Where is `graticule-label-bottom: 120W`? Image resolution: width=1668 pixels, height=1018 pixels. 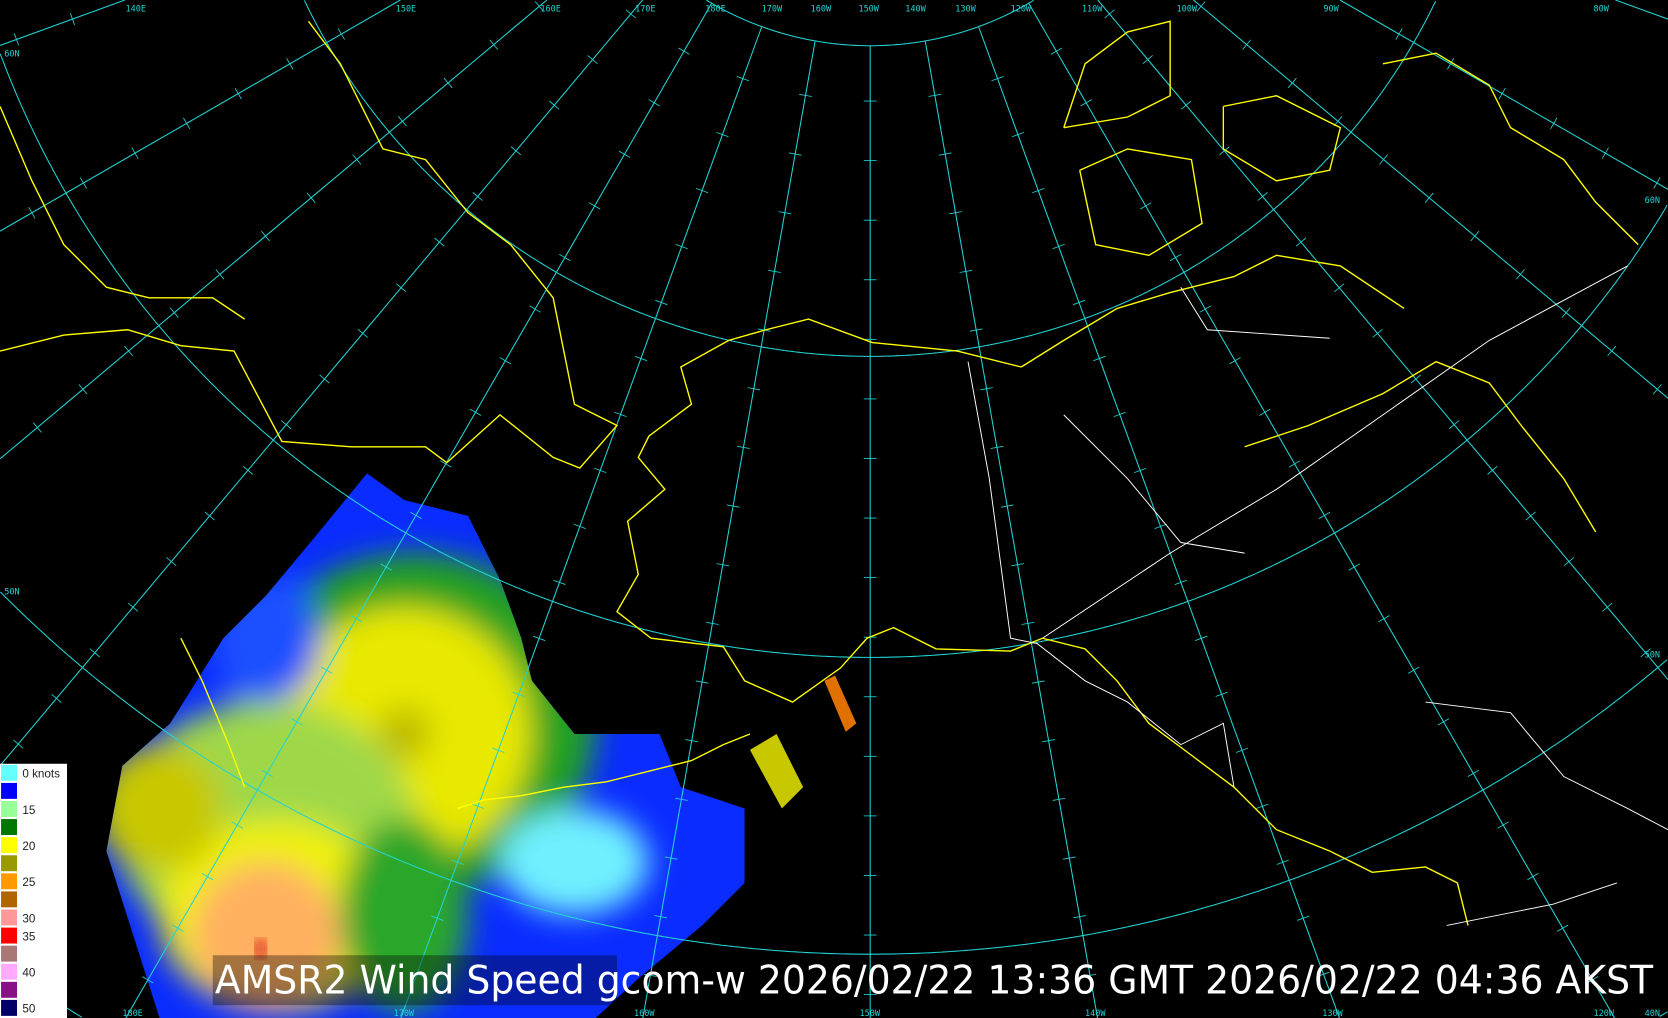
graticule-label-bottom: 120W is located at coordinates (1604, 1013).